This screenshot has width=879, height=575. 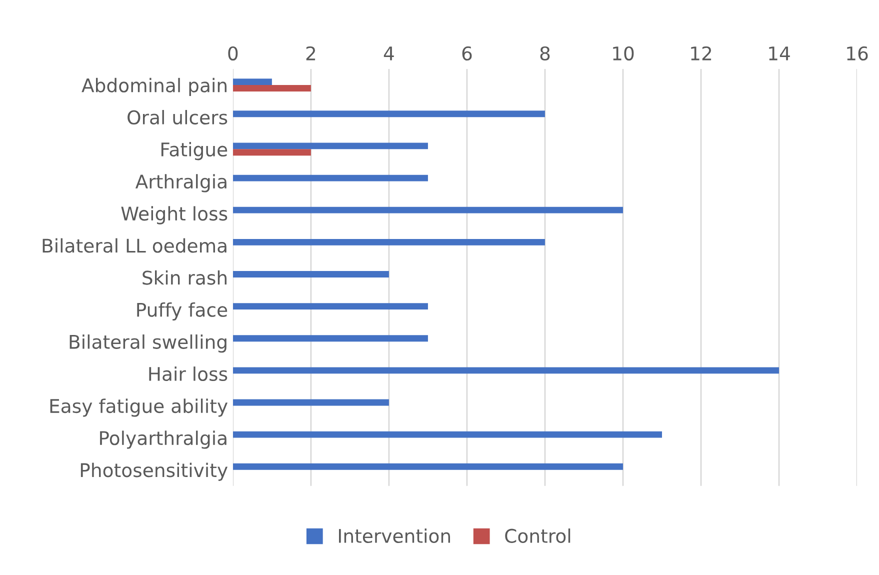 I want to click on y-tick-label: Hair loss, so click(x=188, y=374).